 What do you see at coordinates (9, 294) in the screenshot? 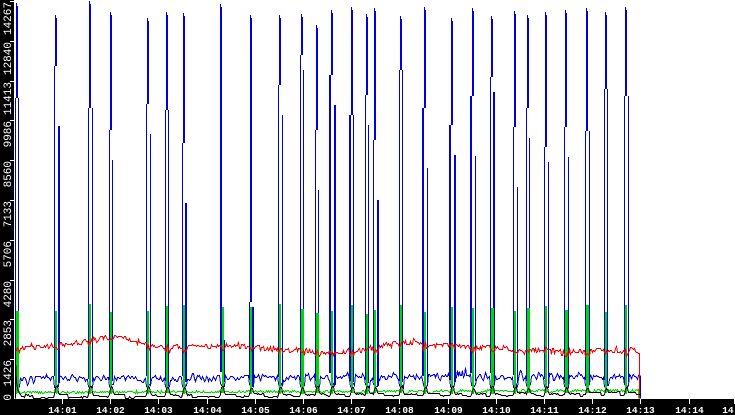
I see `svg-text: 4280` at bounding box center [9, 294].